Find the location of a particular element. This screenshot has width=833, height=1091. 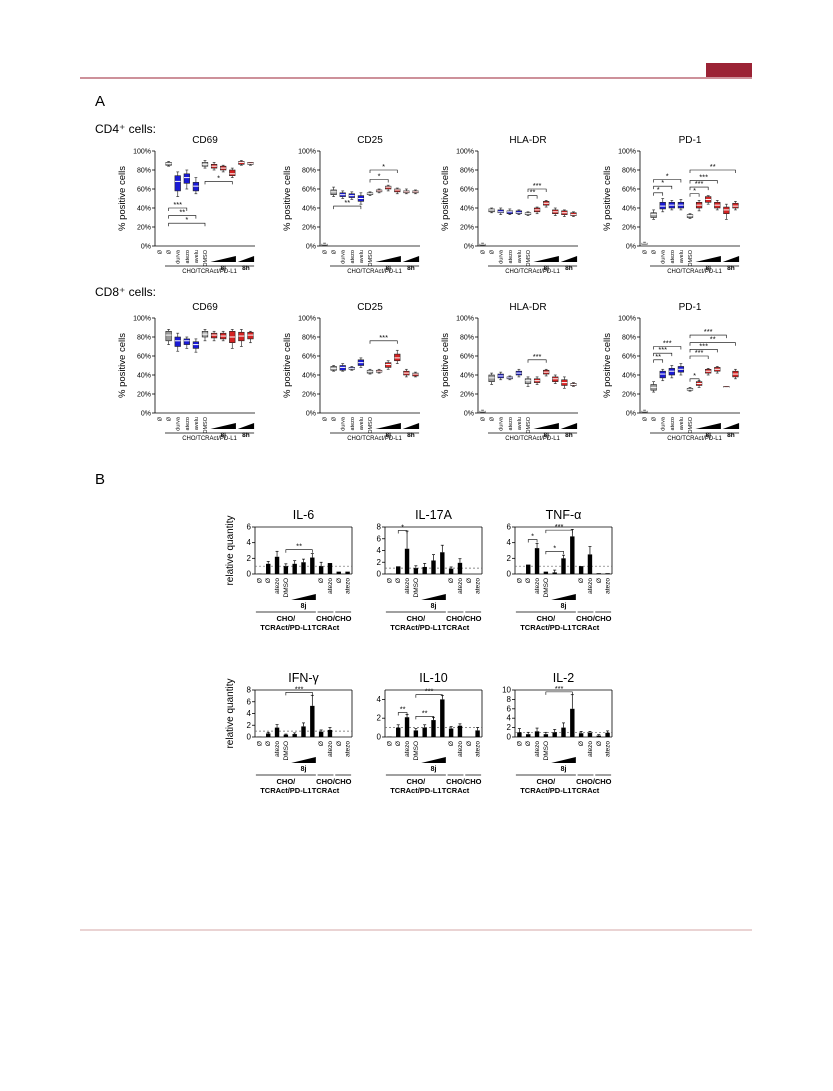

y-tick-label: 20% is located at coordinates (309, 228).